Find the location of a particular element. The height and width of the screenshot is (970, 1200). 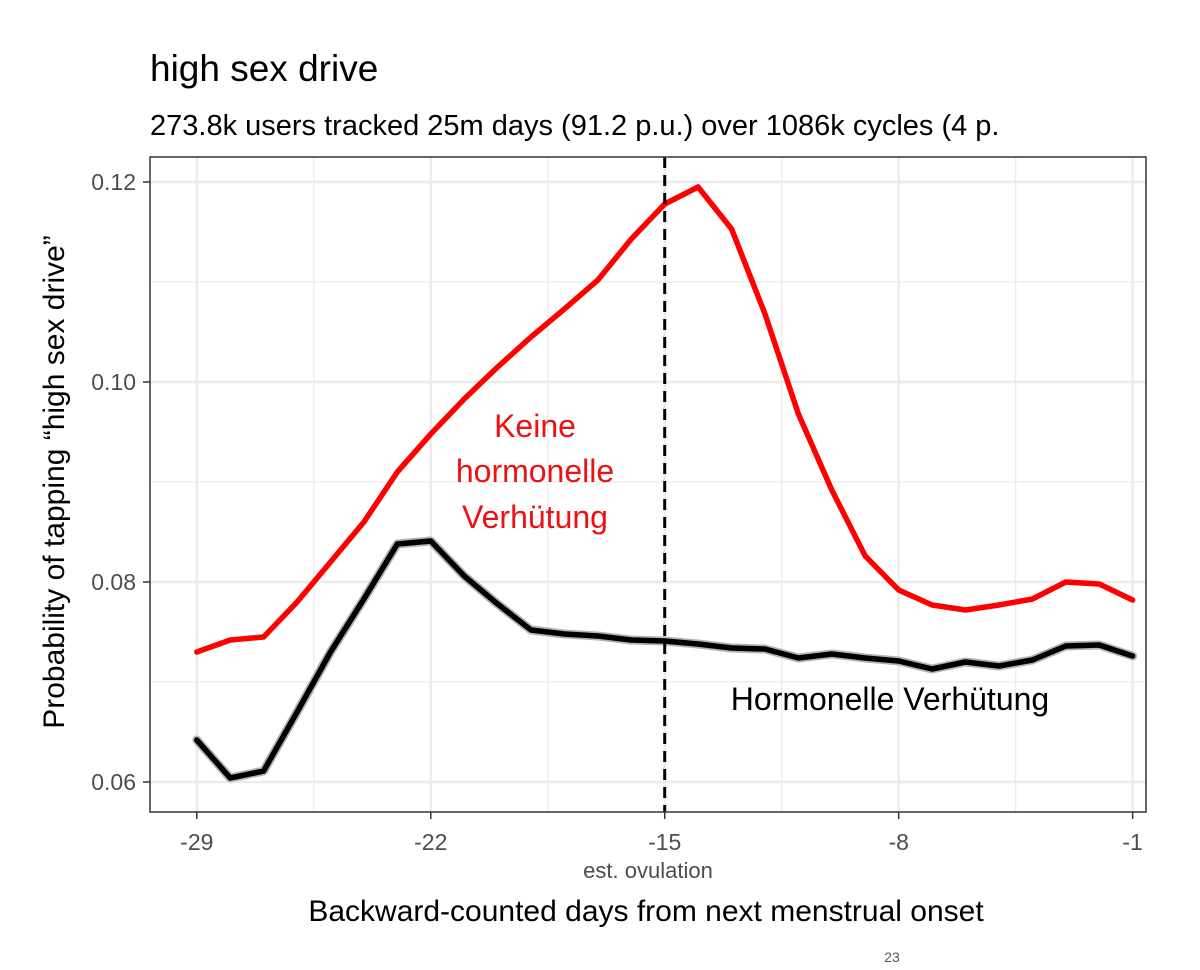

x-tick-label: -29 is located at coordinates (196, 842).